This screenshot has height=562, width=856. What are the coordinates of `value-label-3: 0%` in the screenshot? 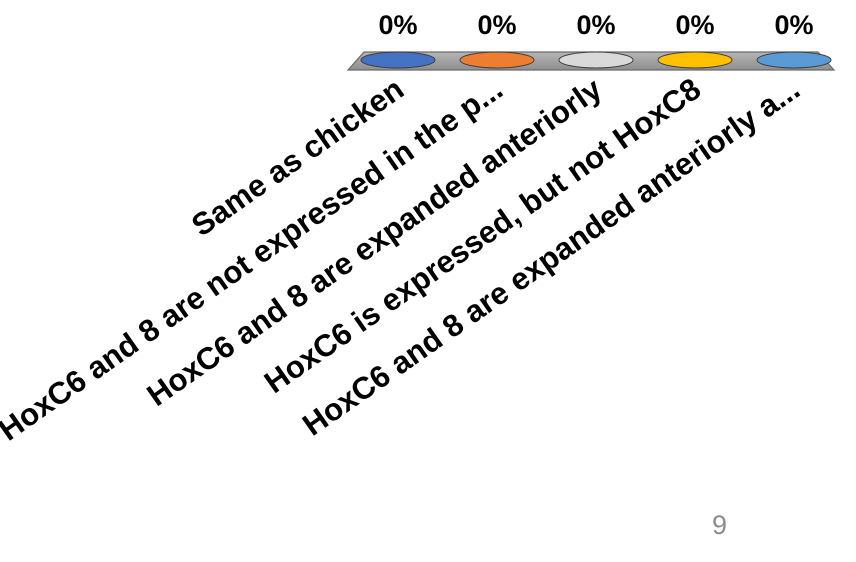 It's located at (595, 25).